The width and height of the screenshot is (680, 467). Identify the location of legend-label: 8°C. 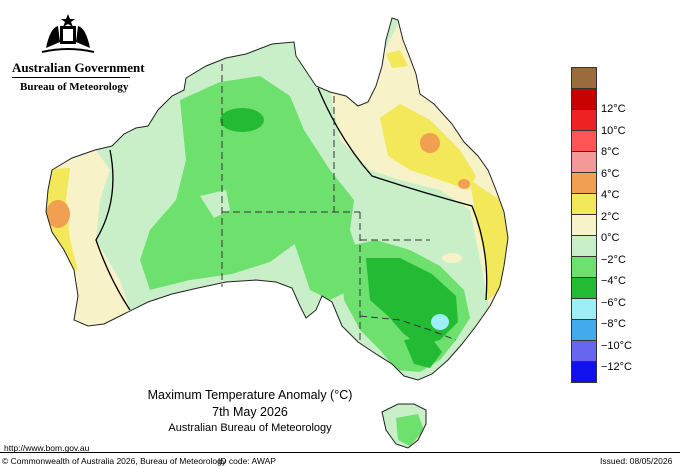
(610, 152).